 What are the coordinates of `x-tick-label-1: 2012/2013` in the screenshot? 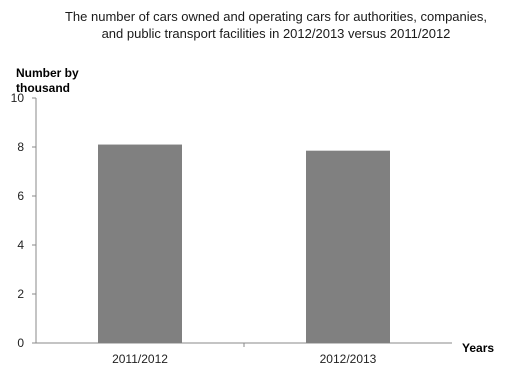 It's located at (348, 359).